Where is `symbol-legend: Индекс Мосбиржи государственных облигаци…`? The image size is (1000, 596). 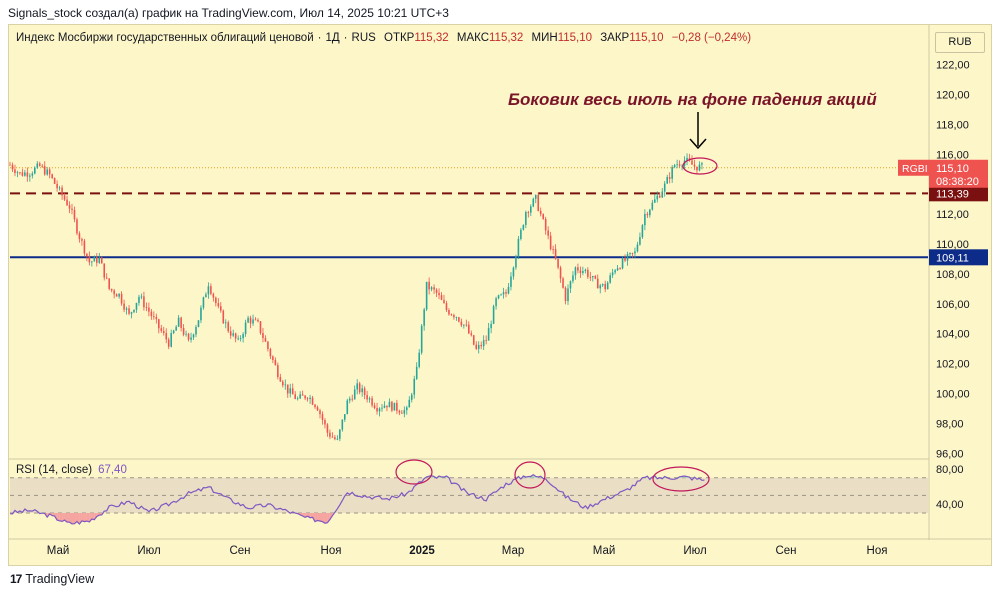
symbol-legend: Индекс Мосбиржи государственных облигаци… is located at coordinates (384, 38).